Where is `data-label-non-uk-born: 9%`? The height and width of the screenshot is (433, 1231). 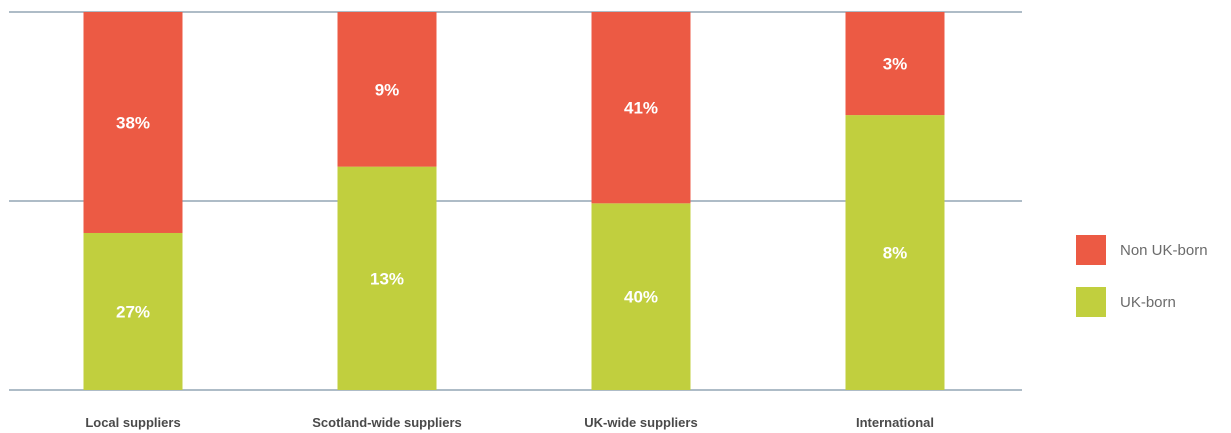 data-label-non-uk-born: 9% is located at coordinates (387, 89).